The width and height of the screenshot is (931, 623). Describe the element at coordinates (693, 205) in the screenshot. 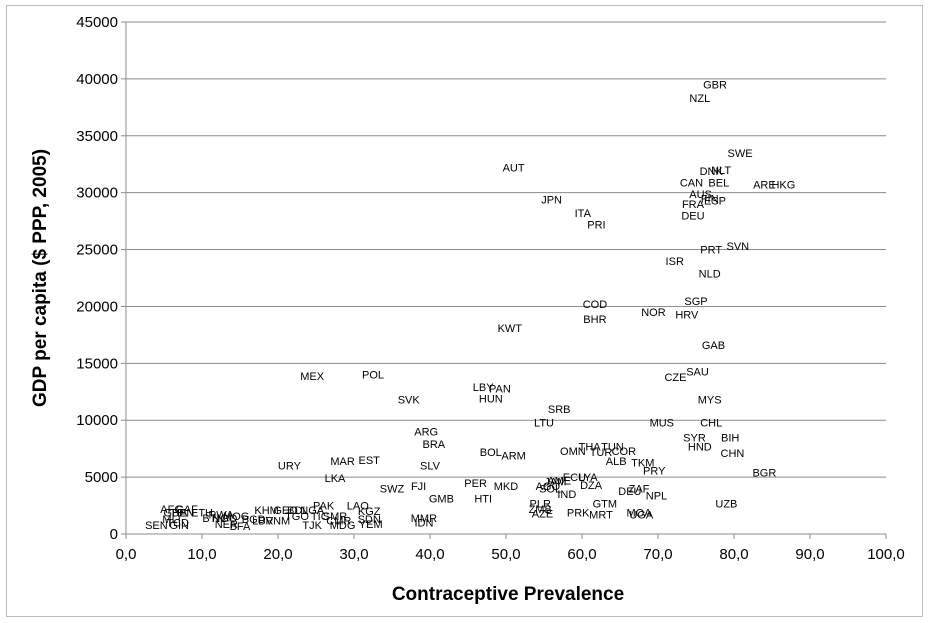

I see `data-point-label: FRA` at that location.